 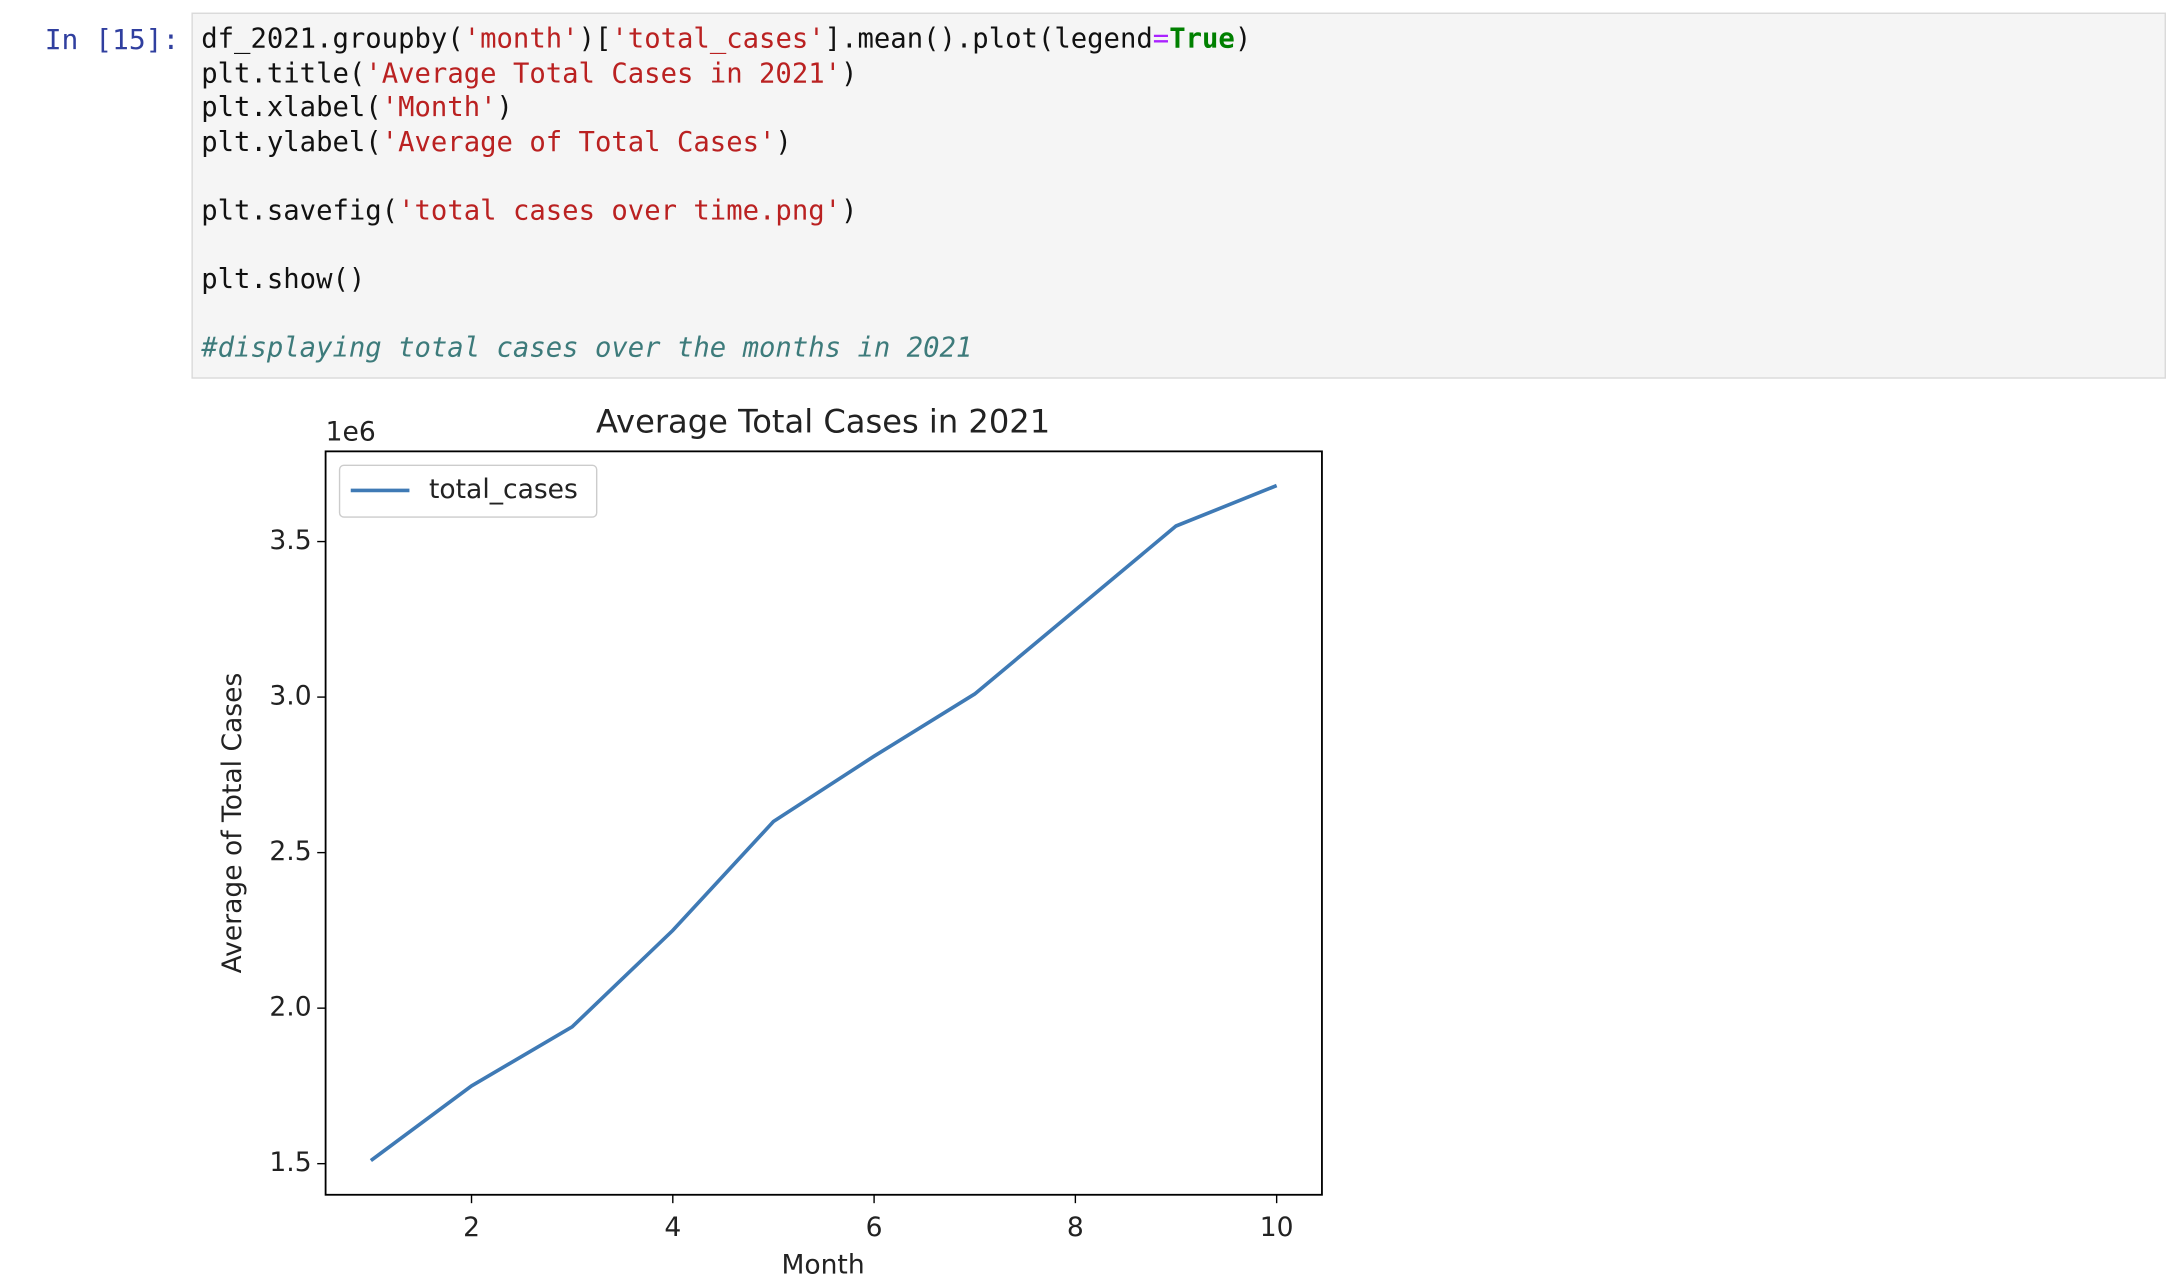 What do you see at coordinates (357, 106) in the screenshot?
I see `code-line: plt.xlabel('Month')` at bounding box center [357, 106].